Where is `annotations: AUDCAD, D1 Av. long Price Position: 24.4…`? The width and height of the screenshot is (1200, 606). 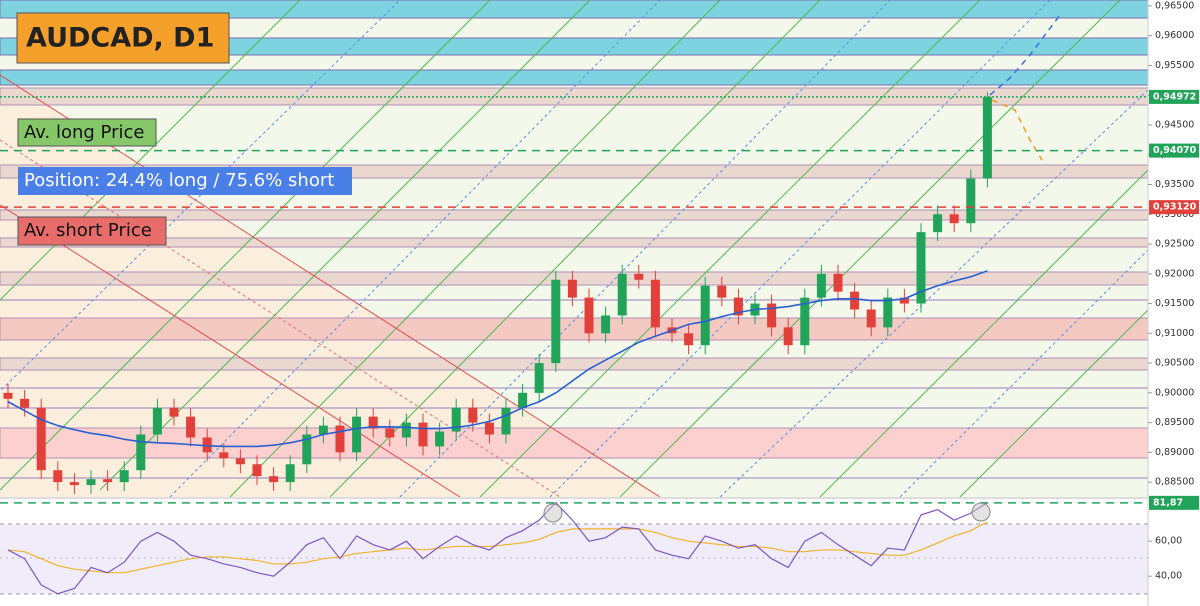 annotations: AUDCAD, D1 Av. long Price Position: 24.4… is located at coordinates (184, 129).